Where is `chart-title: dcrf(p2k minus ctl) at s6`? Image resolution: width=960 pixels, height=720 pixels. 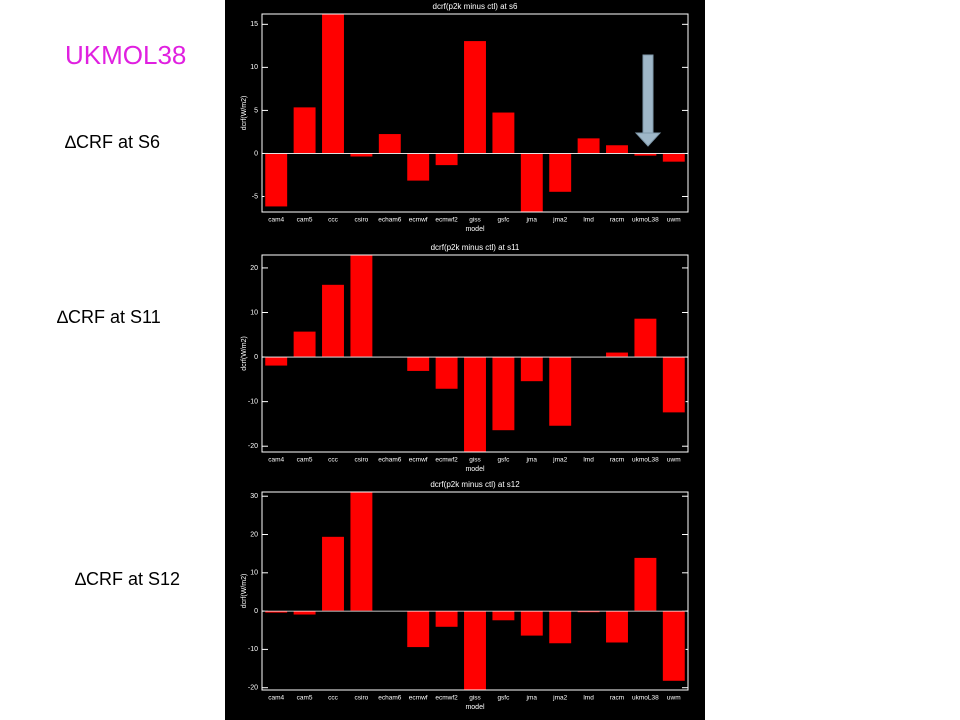 chart-title: dcrf(p2k minus ctl) at s6 is located at coordinates (475, 6).